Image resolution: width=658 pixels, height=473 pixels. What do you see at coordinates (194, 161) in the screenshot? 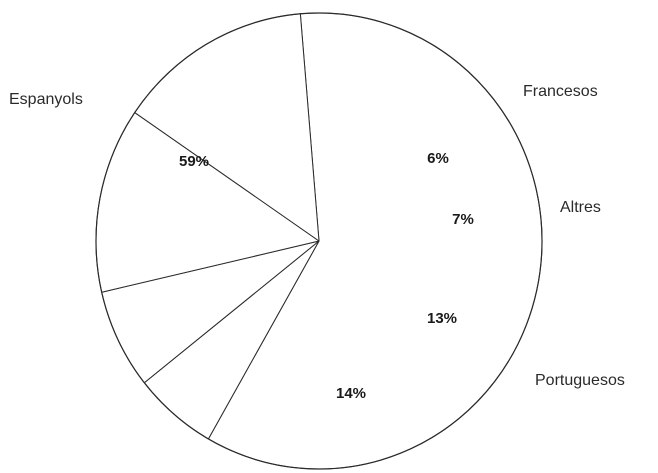
I see `pie-percent-label: 59%` at bounding box center [194, 161].